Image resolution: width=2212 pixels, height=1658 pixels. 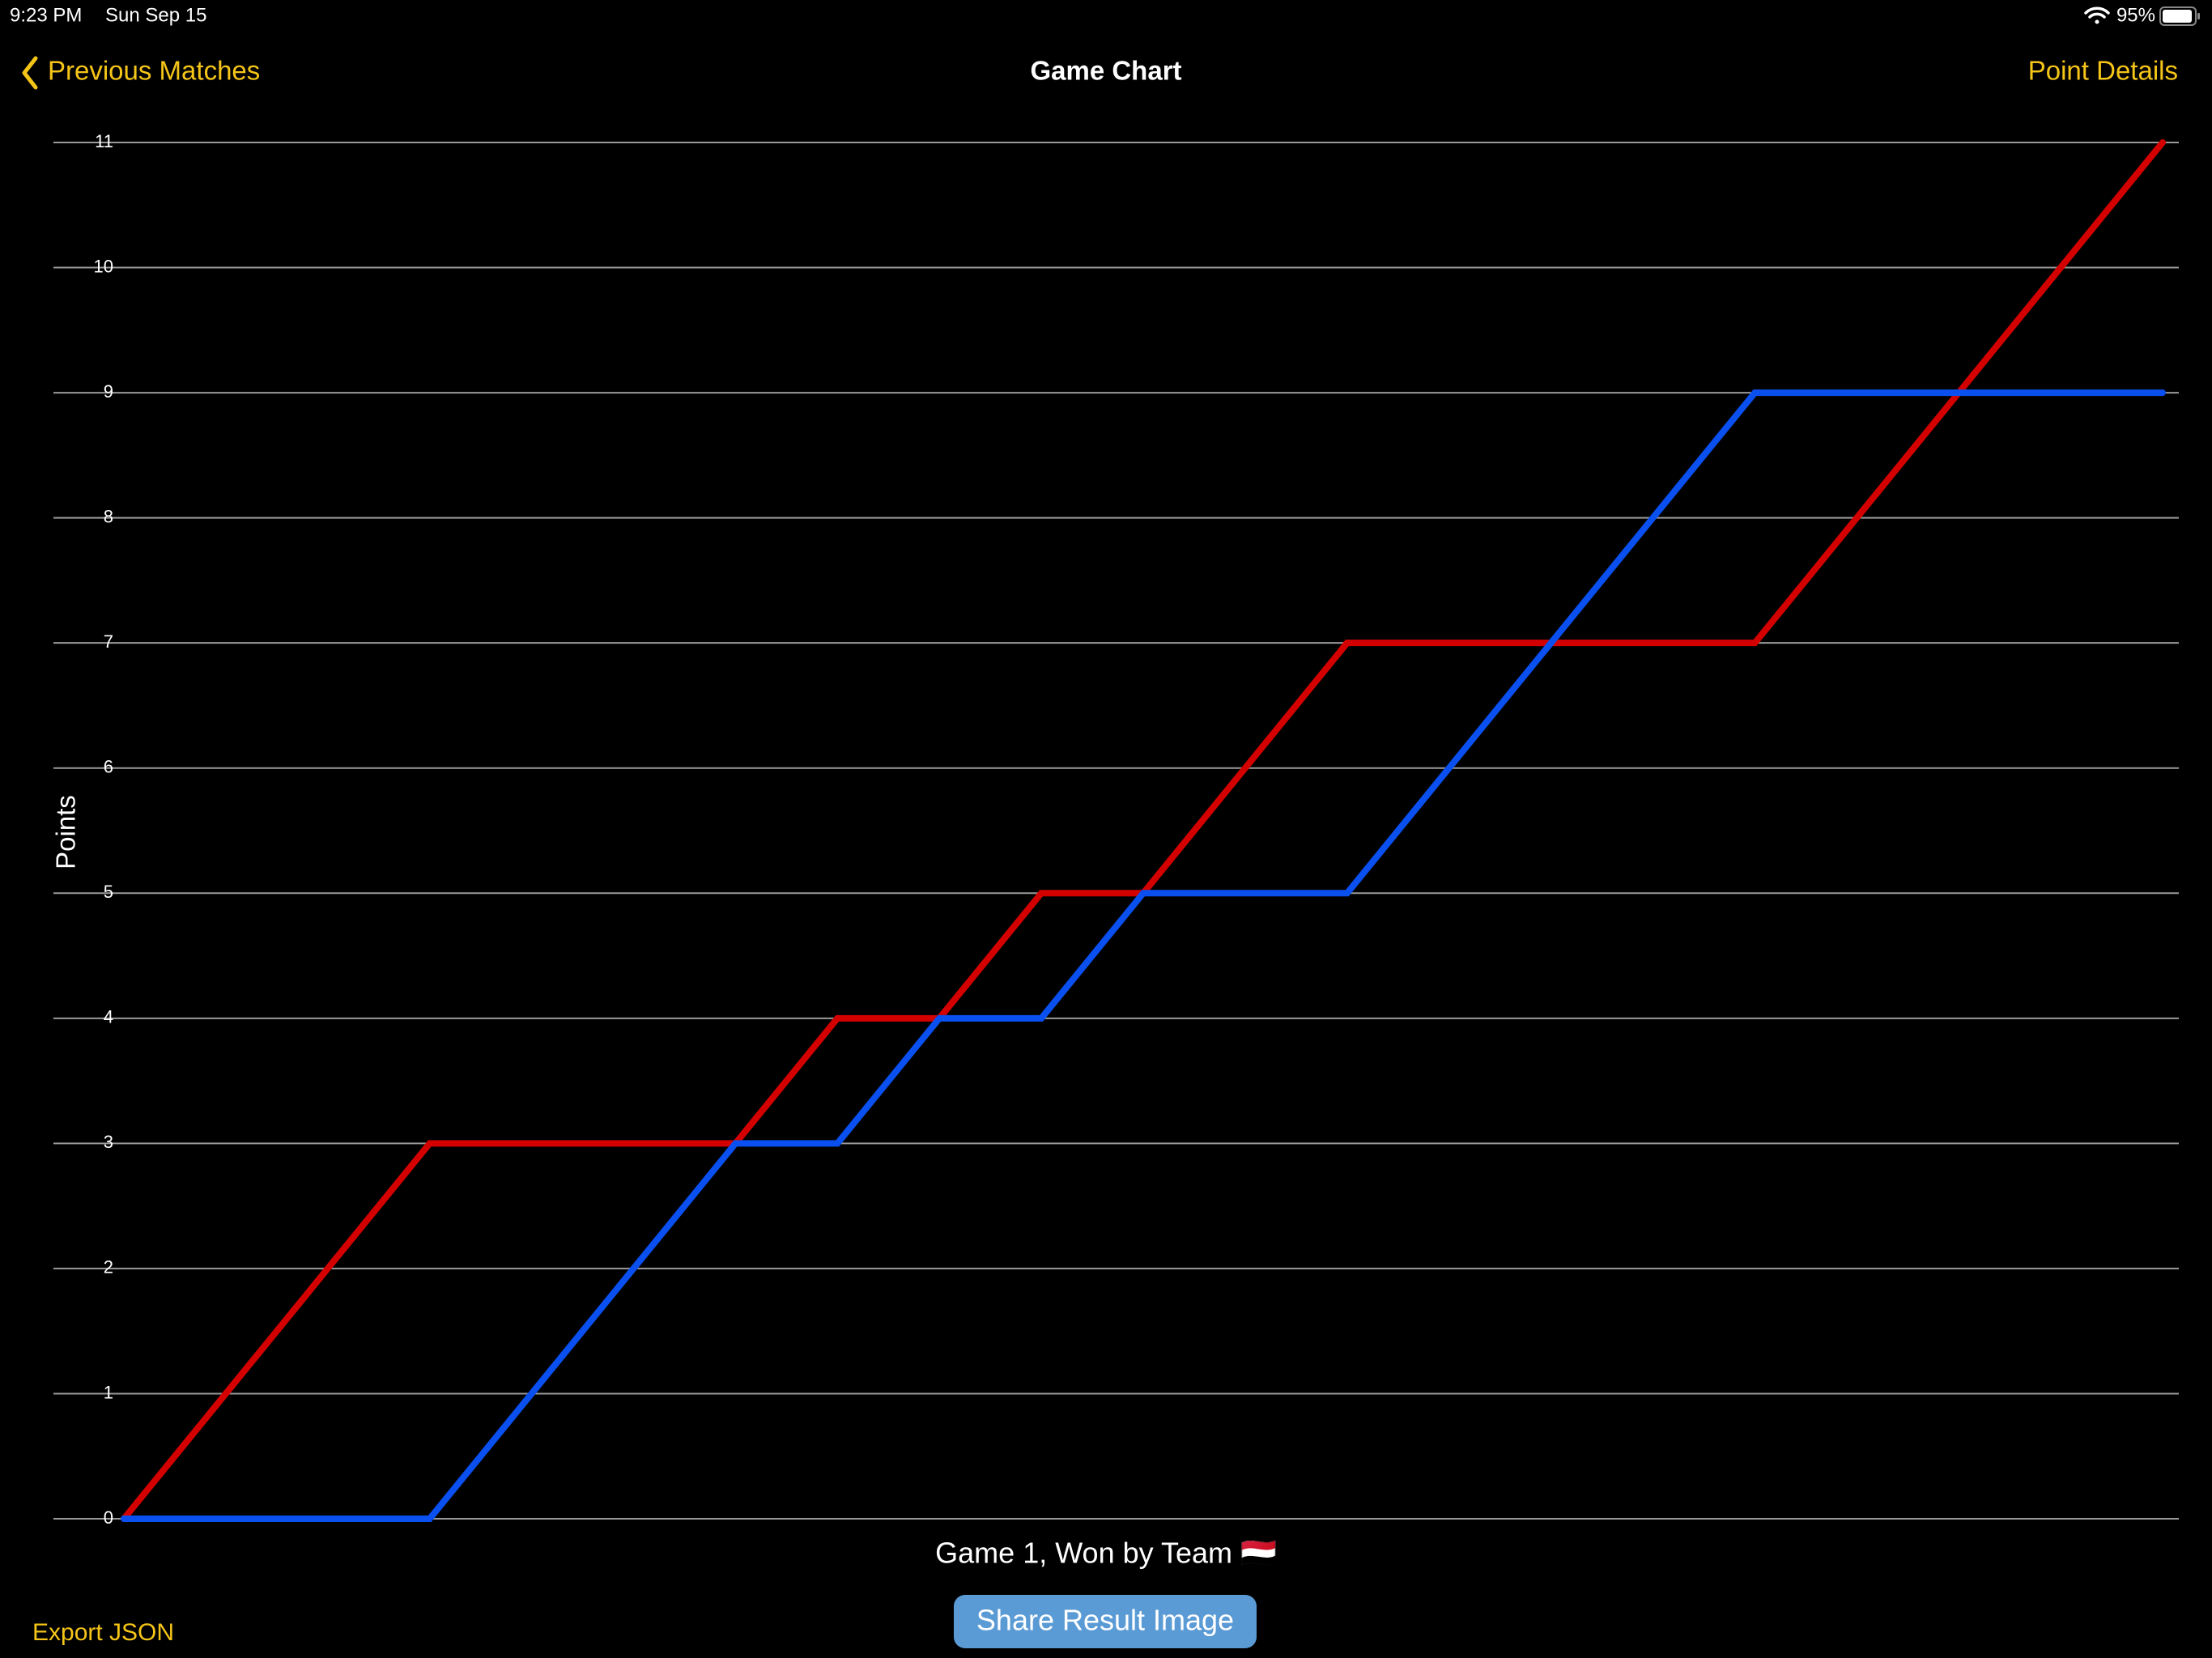 What do you see at coordinates (109, 767) in the screenshot?
I see `y-tick-label: 6` at bounding box center [109, 767].